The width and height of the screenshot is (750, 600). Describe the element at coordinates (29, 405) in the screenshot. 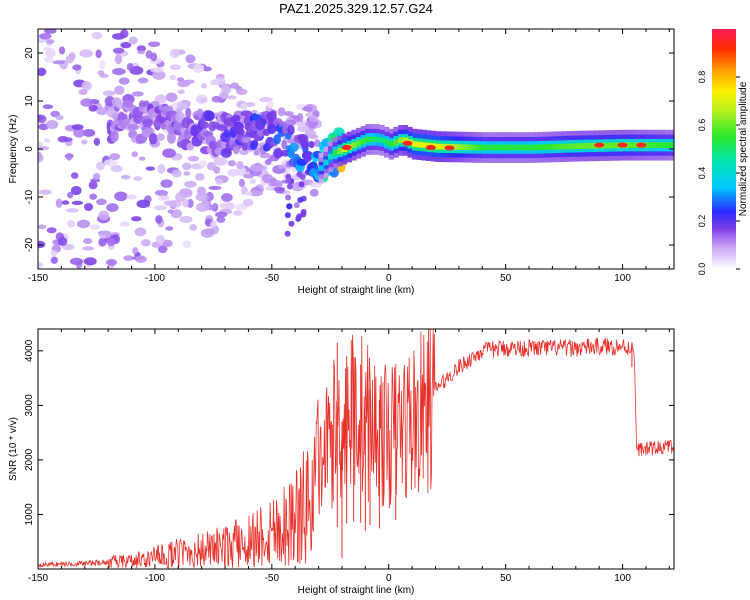

I see `y-tick-label: 3000` at that location.